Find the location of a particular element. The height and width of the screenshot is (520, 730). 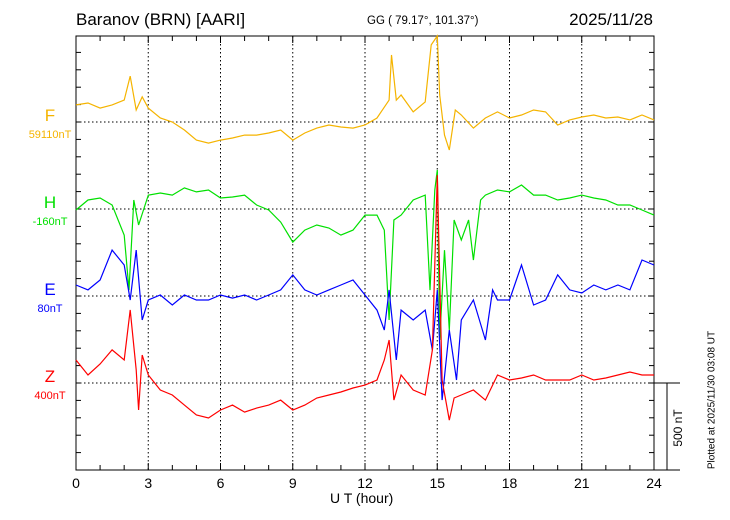

chart-date: 2025/11/28 is located at coordinates (611, 19).